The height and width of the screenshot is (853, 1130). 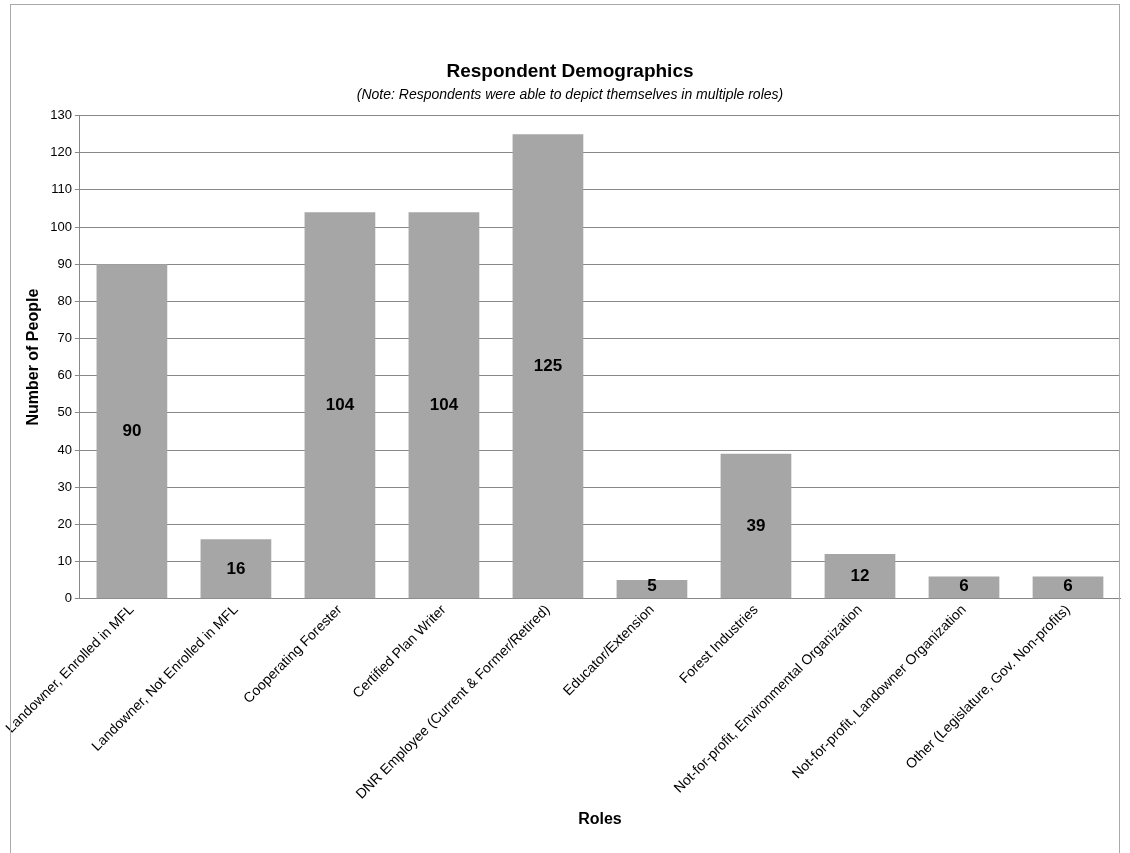 What do you see at coordinates (61, 226) in the screenshot?
I see `y-tick-label: 100` at bounding box center [61, 226].